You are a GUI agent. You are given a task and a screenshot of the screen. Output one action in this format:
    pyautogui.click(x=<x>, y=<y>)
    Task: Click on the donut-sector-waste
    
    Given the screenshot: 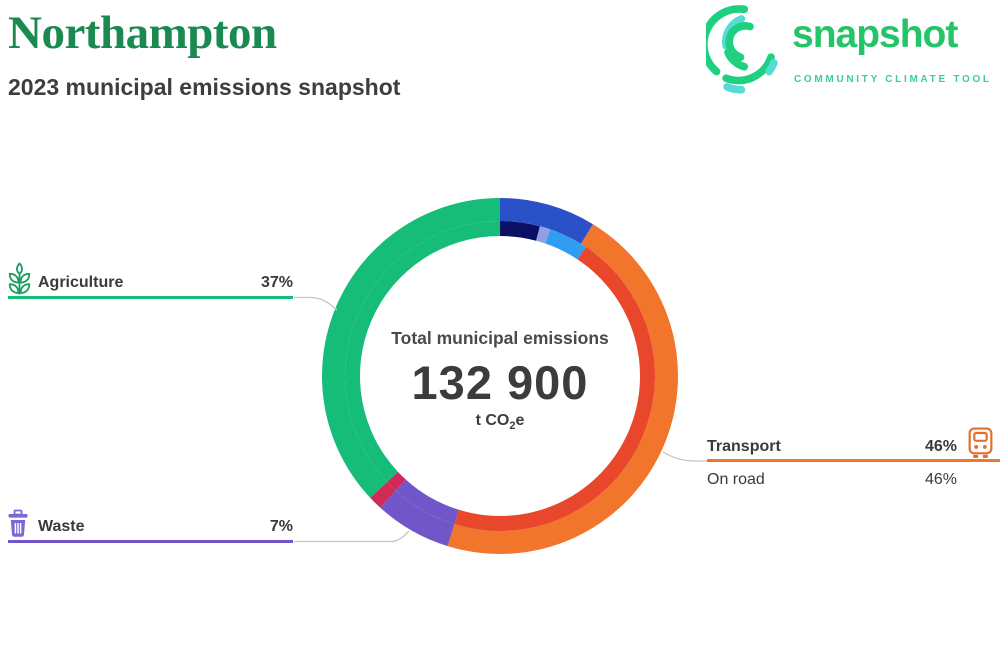 What is the action you would take?
    pyautogui.click(x=417, y=518)
    